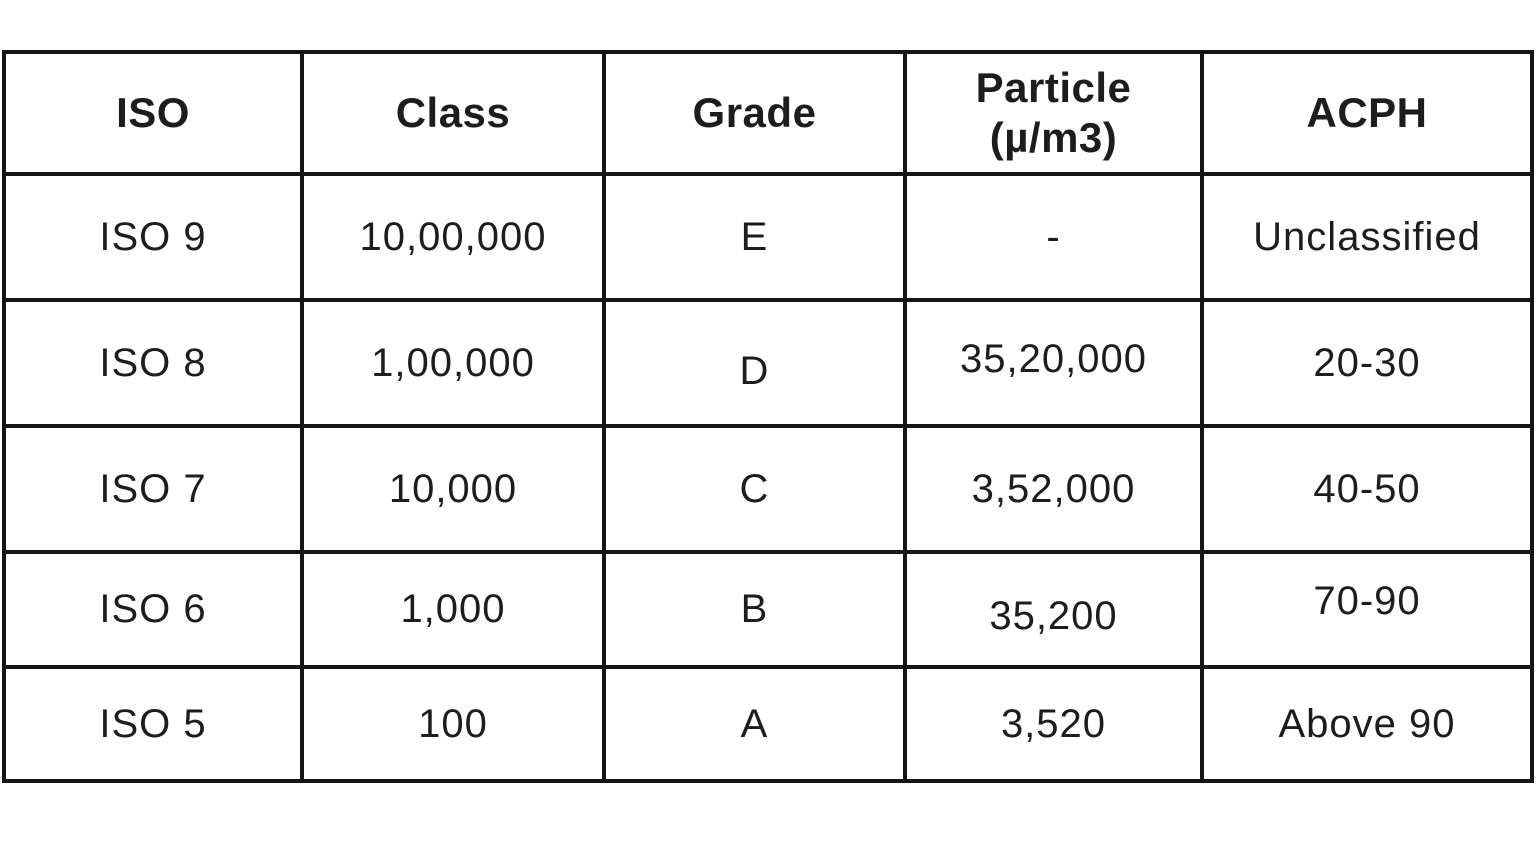  I want to click on cell-acph: 70-90, so click(1367, 609).